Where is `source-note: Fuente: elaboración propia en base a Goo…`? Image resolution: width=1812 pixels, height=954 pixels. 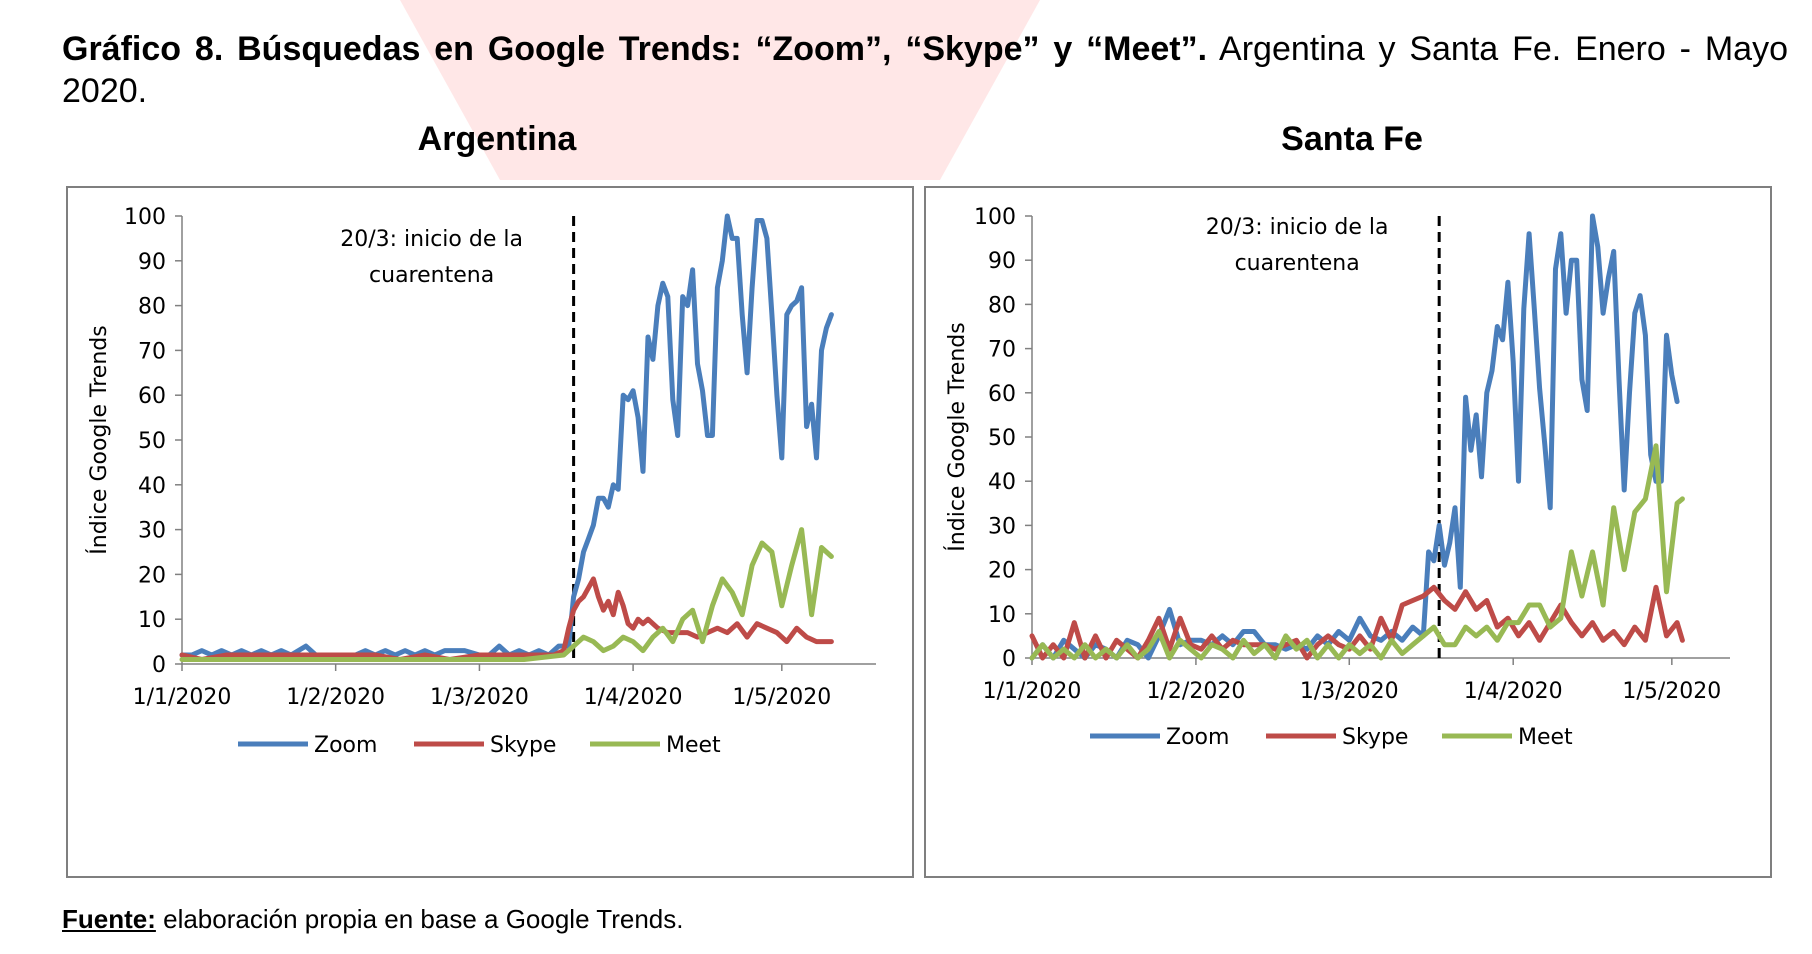
source-note: Fuente: elaboración propia en base a Goo… is located at coordinates (372, 919).